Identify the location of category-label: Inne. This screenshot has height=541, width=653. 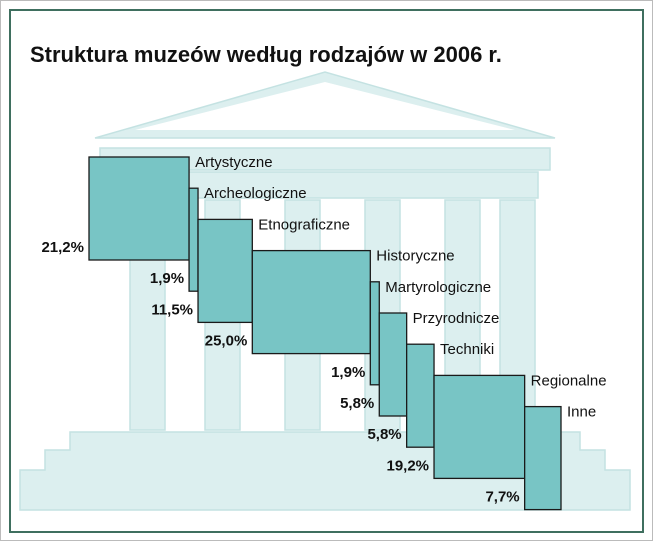
(581, 412).